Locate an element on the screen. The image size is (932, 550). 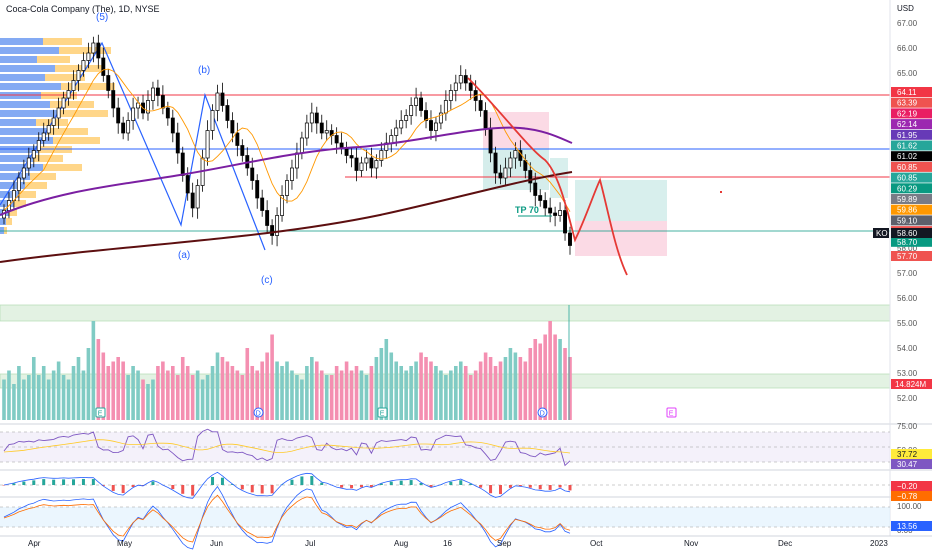
earnings-marker-label: D is located at coordinates (258, 414).